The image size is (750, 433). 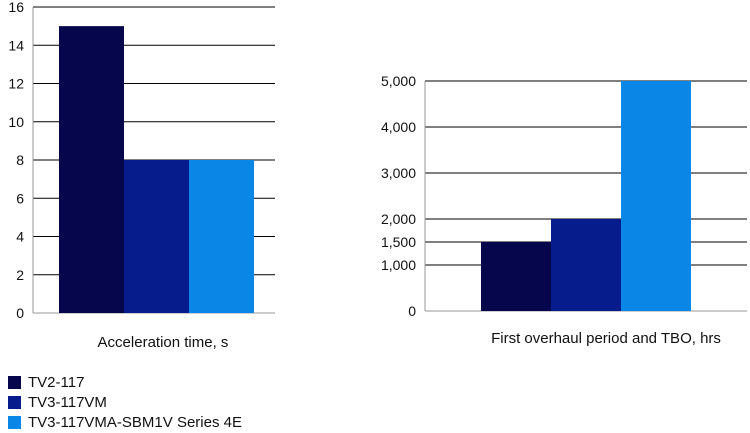 What do you see at coordinates (125, 382) in the screenshot?
I see `legend-item-tv2-117: TV2-117` at bounding box center [125, 382].